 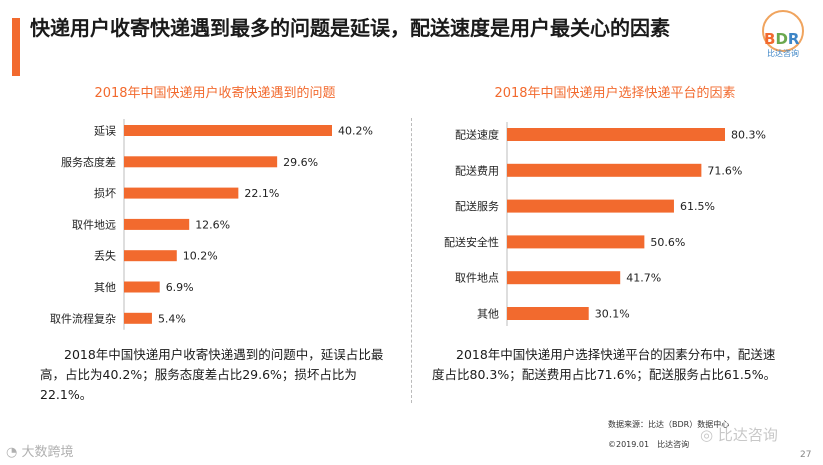 What do you see at coordinates (261, 193) in the screenshot?
I see `value-label: 22.1%` at bounding box center [261, 193].